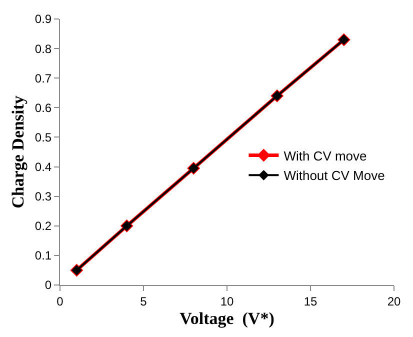 The height and width of the screenshot is (337, 413). I want to click on x-tick-label: 0, so click(60, 301).